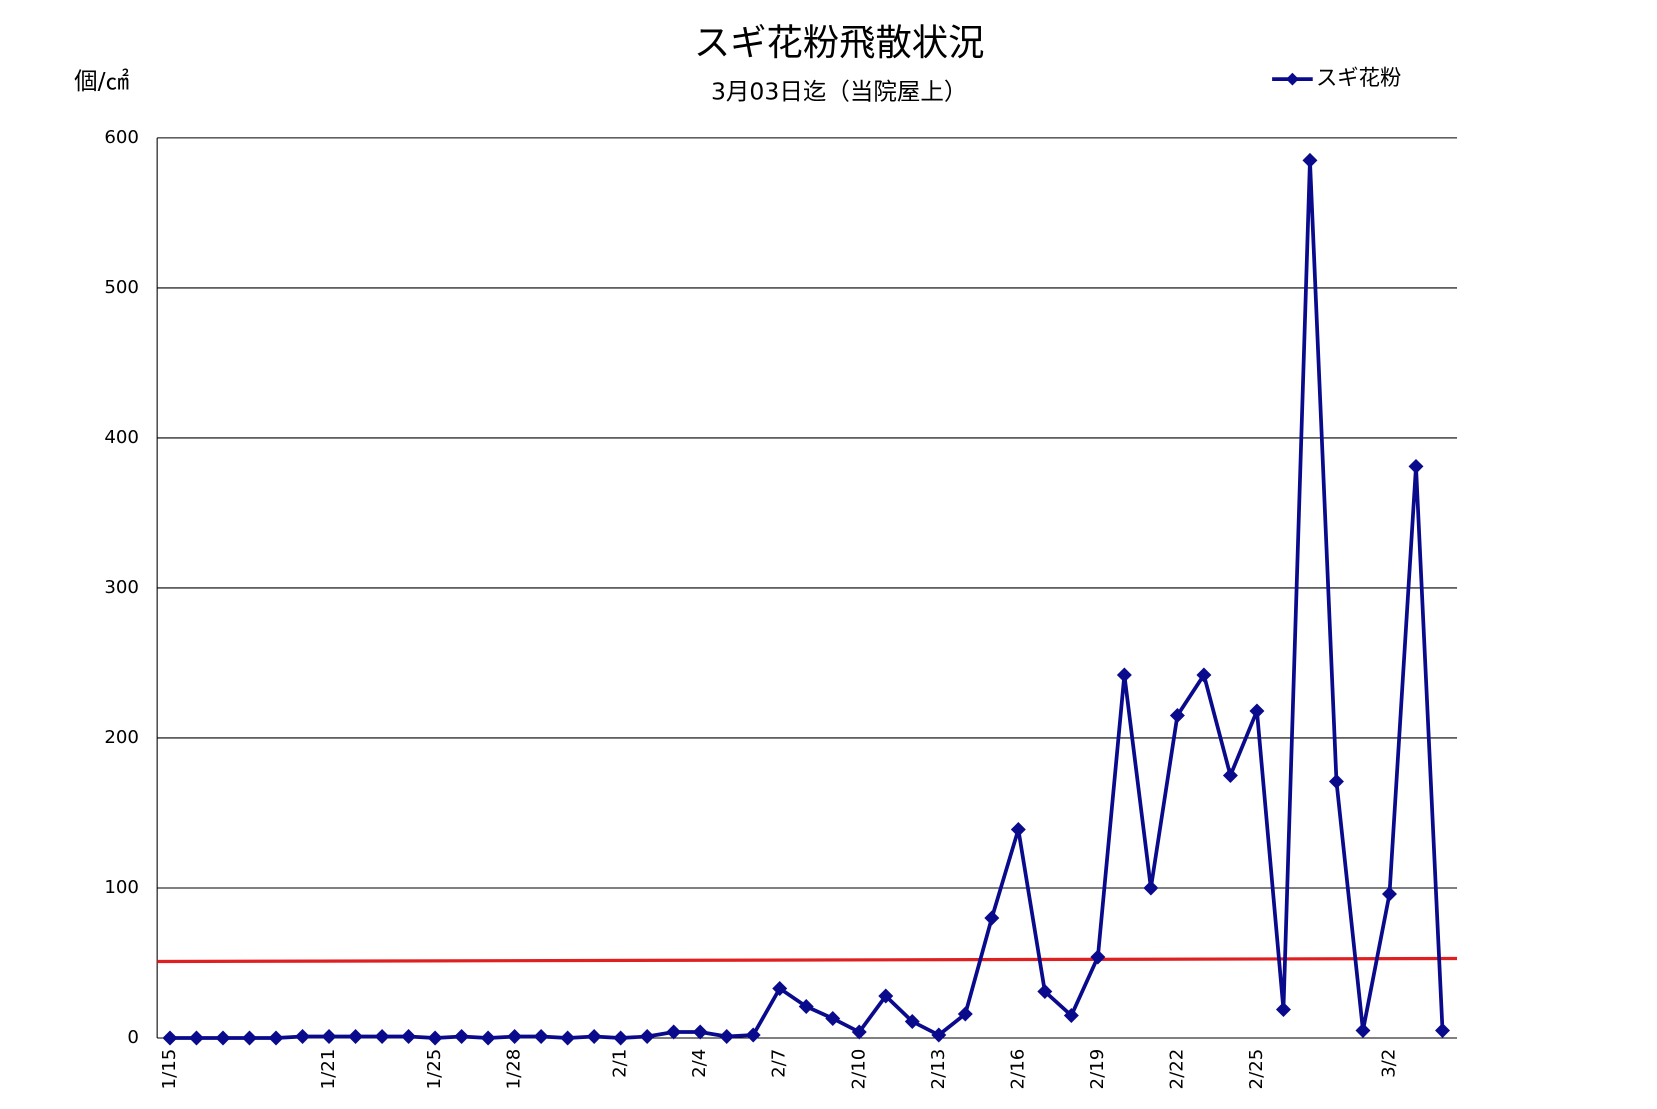 Image resolution: width=1657 pixels, height=1109 pixels. Describe the element at coordinates (133, 1037) in the screenshot. I see `y-tick-label: 0` at that location.